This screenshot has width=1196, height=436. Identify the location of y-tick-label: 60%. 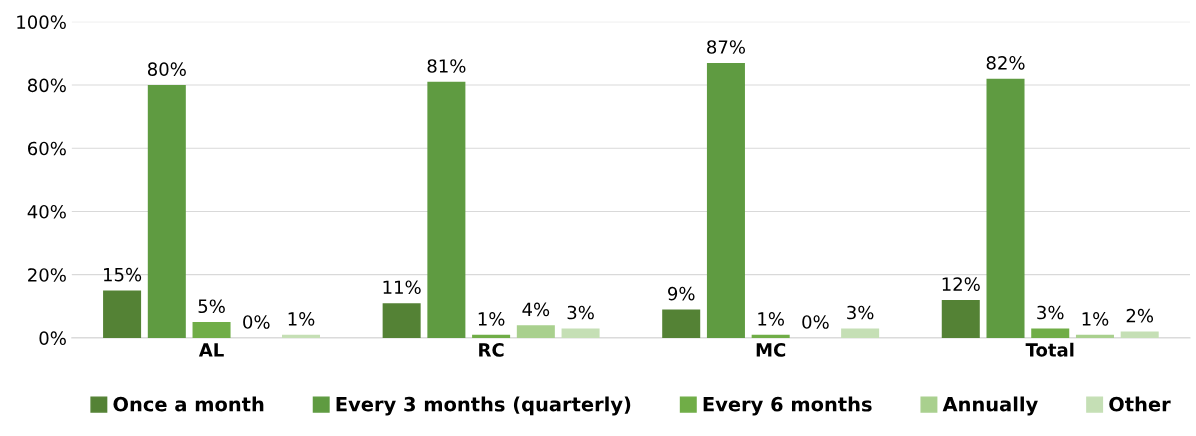
(47, 148).